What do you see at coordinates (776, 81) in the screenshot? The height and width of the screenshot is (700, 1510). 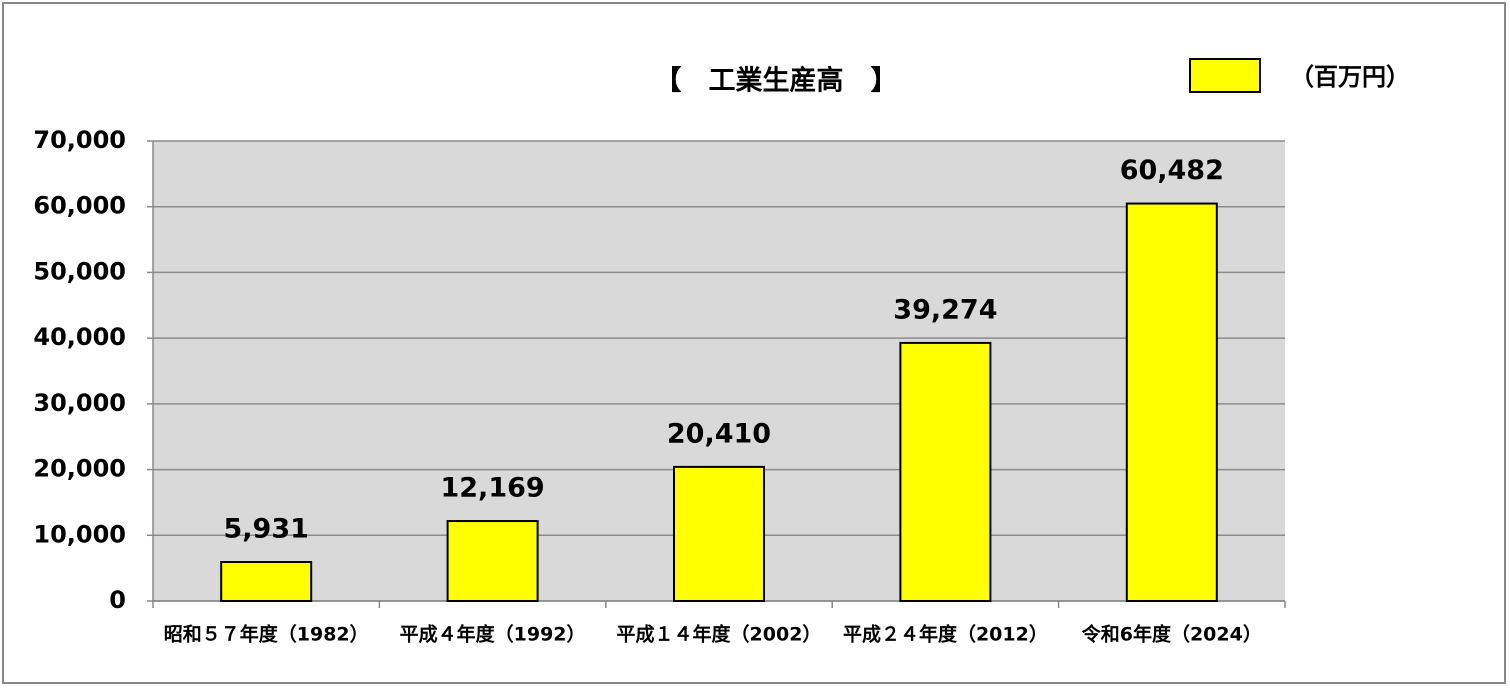 I see `chart-title: 【 工業生産高 】` at bounding box center [776, 81].